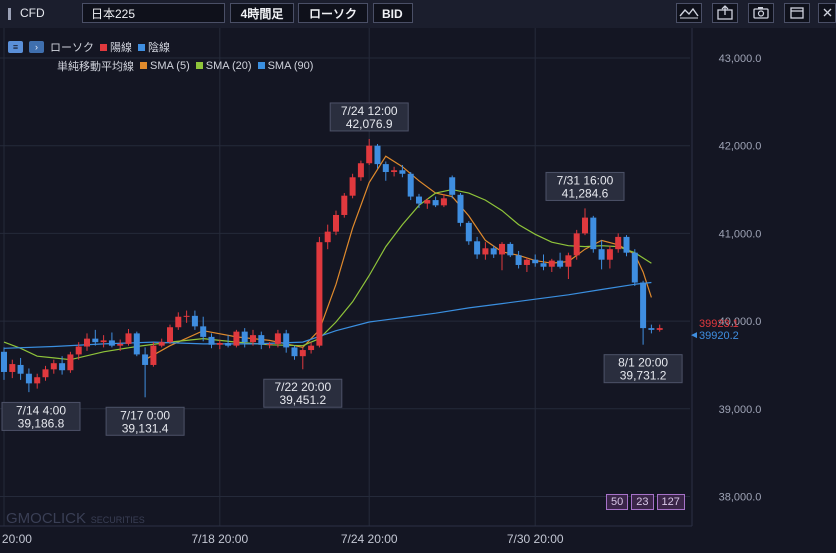 Image resolution: width=836 pixels, height=553 pixels. What do you see at coordinates (103, 47) in the screenshot?
I see `up-color-swatch` at bounding box center [103, 47].